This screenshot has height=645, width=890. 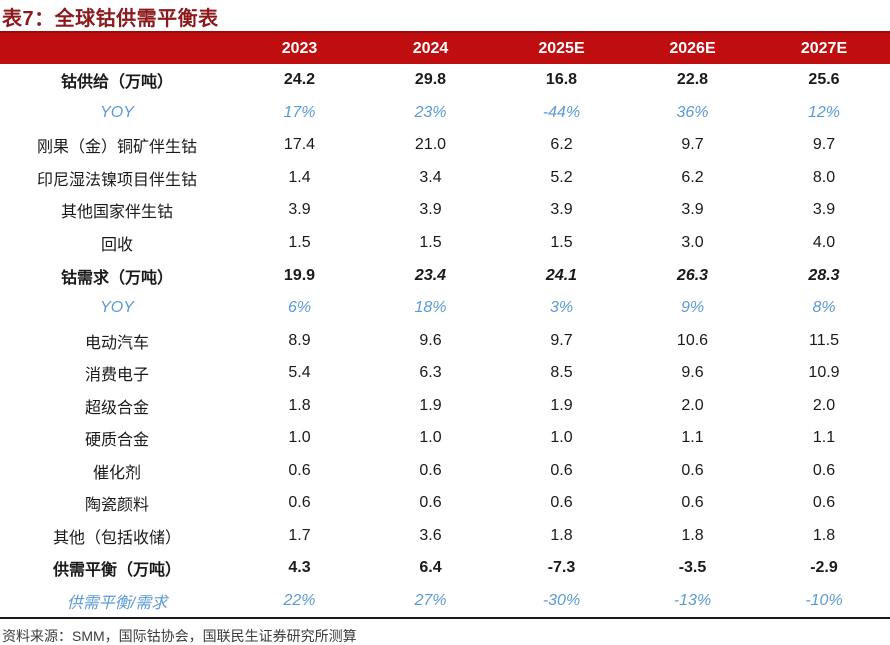 What do you see at coordinates (824, 112) in the screenshot?
I see `cell-value: 12%` at bounding box center [824, 112].